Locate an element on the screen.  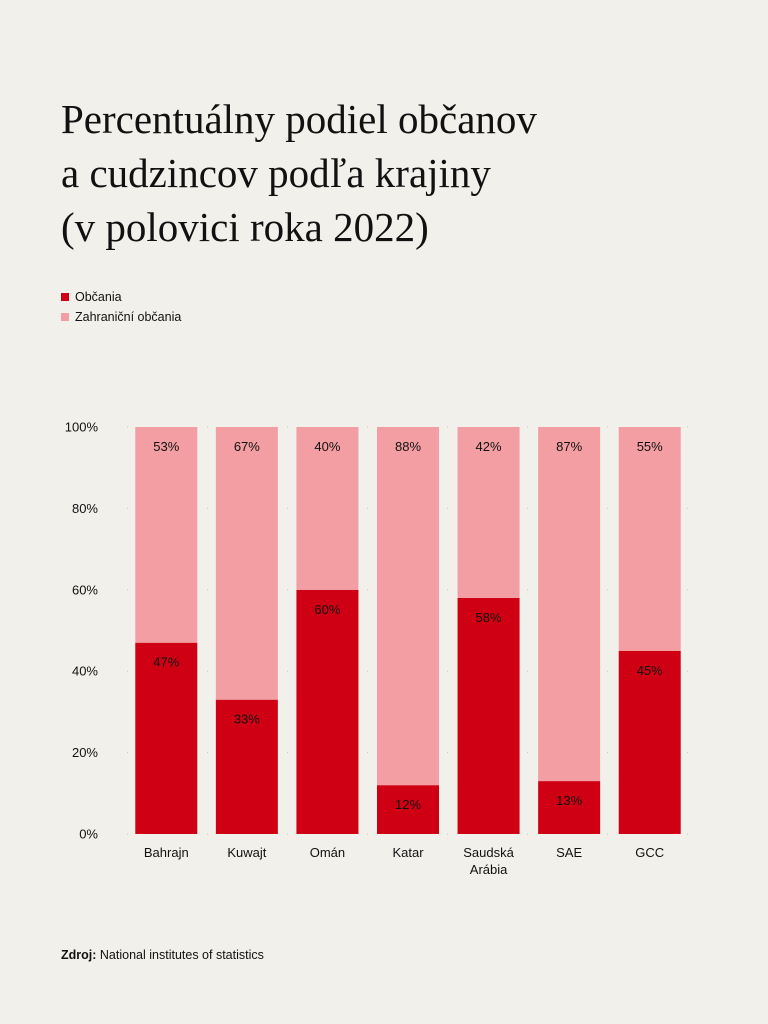
source-note: Zdroj: National institutes of statistics is located at coordinates (162, 955).